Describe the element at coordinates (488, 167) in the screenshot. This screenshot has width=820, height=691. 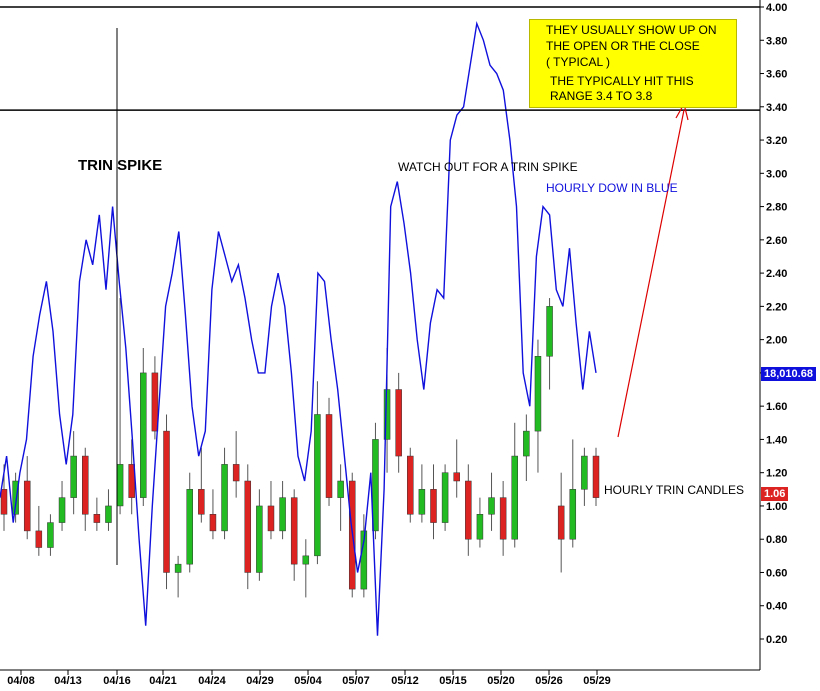
I see `watch-out-label: WATCH OUT FOR A TRIN SPIKE` at that location.